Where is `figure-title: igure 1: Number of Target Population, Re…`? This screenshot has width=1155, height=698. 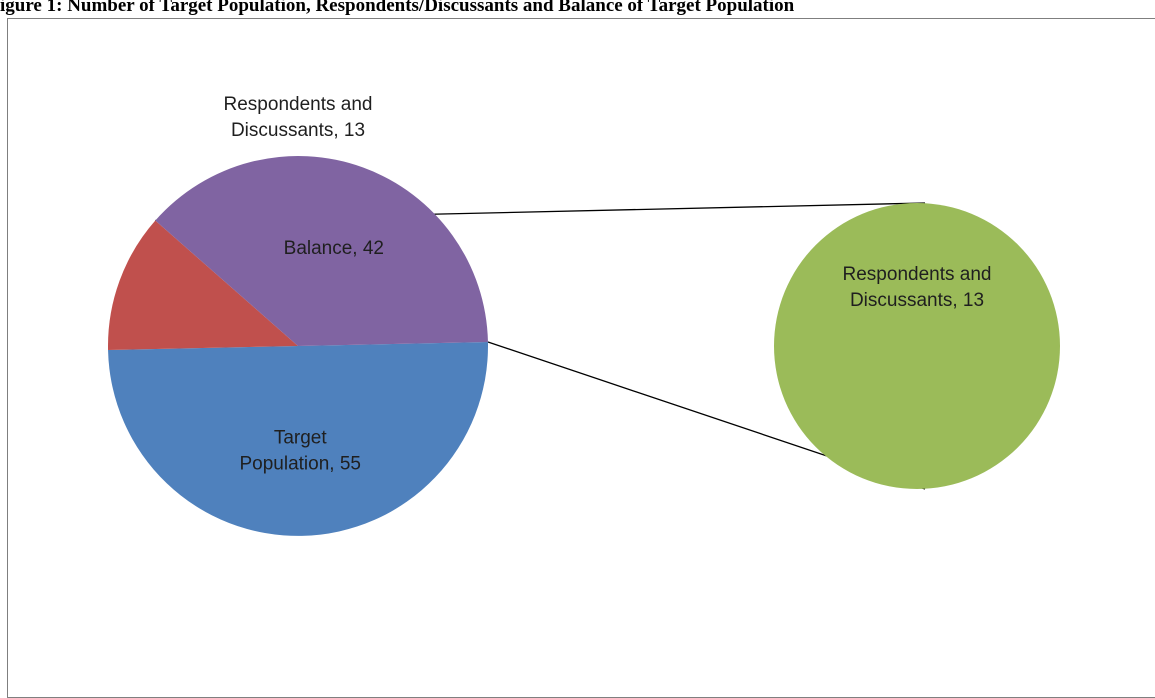
figure-title: igure 1: Number of Target Population, Re… is located at coordinates (397, 8).